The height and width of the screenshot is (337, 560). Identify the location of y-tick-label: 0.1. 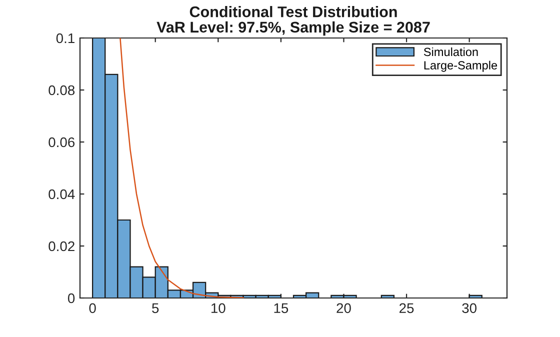
(65, 38).